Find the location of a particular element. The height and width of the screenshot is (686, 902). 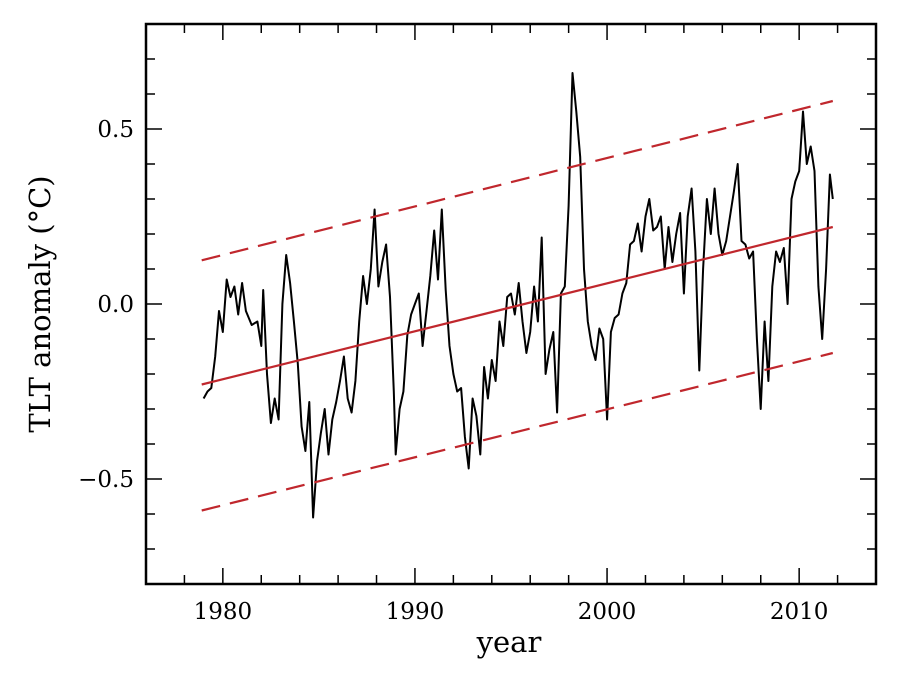

x-tick-label: 1980 is located at coordinates (223, 612).